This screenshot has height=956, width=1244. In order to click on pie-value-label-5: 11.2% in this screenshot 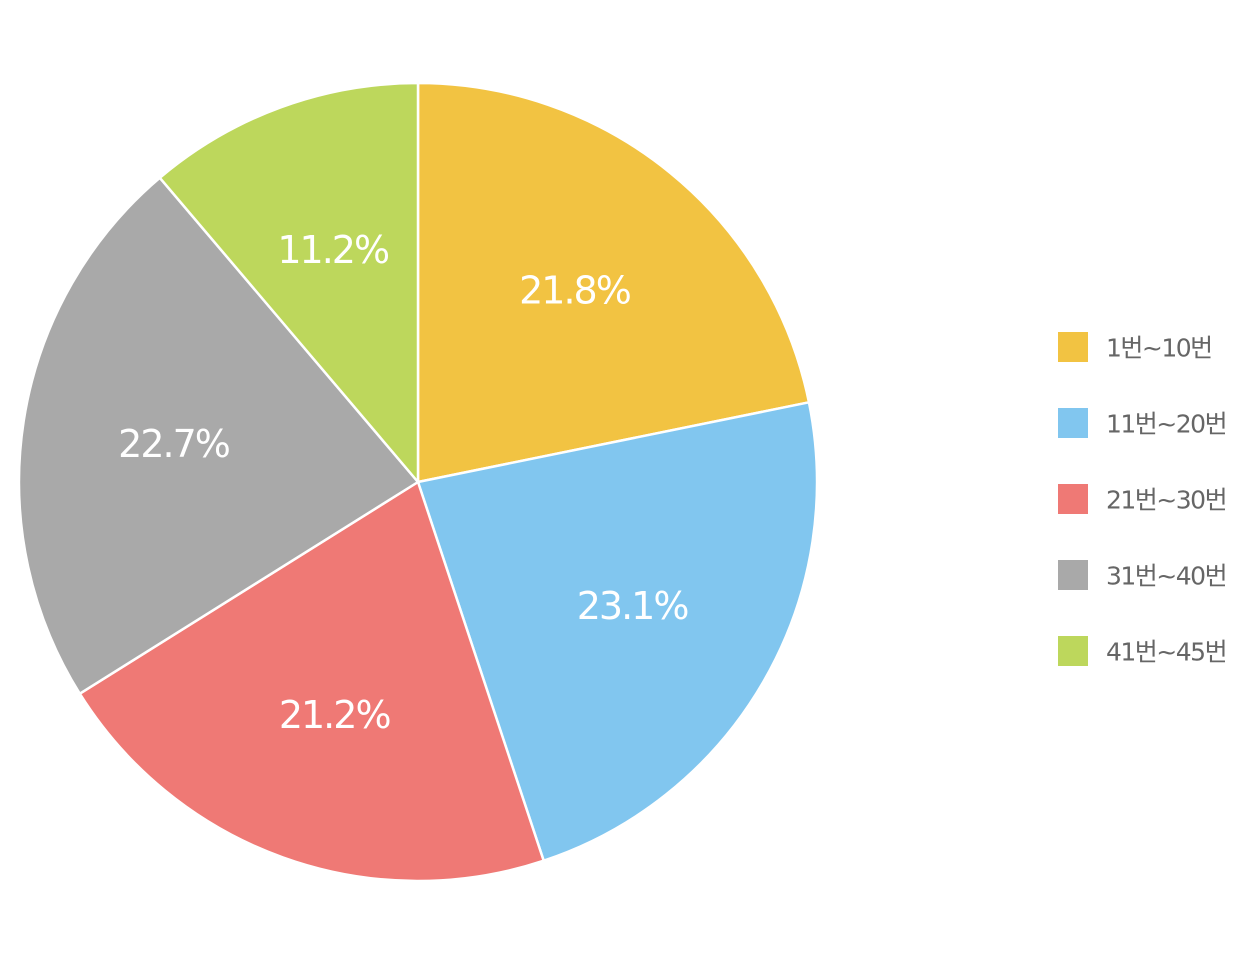, I will do `click(333, 250)`.